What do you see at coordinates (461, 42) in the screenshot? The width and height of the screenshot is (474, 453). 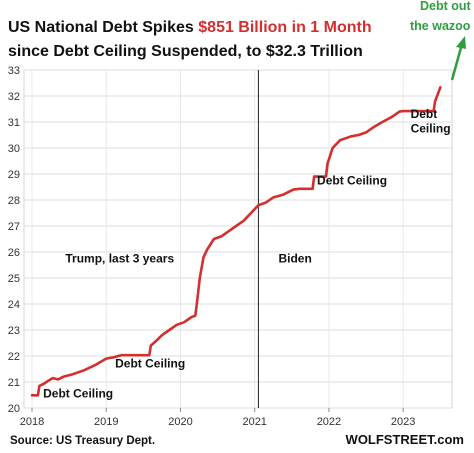 I see `callout-arrow-head` at bounding box center [461, 42].